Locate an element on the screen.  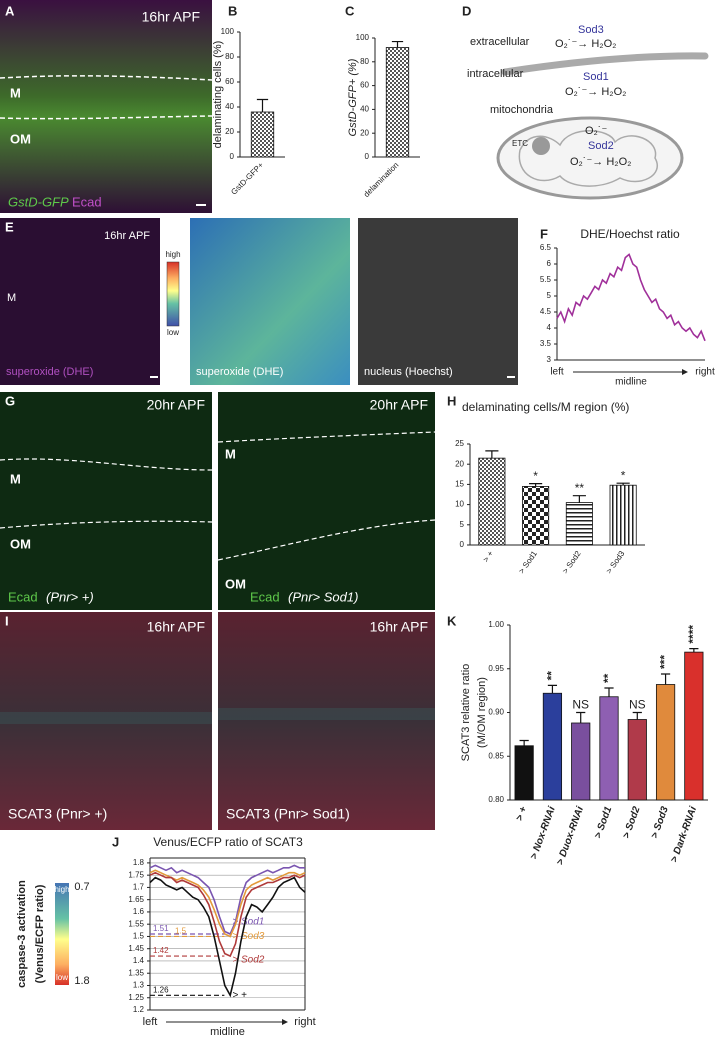
legend-label: > Sod2 is located at coordinates (248, 960).